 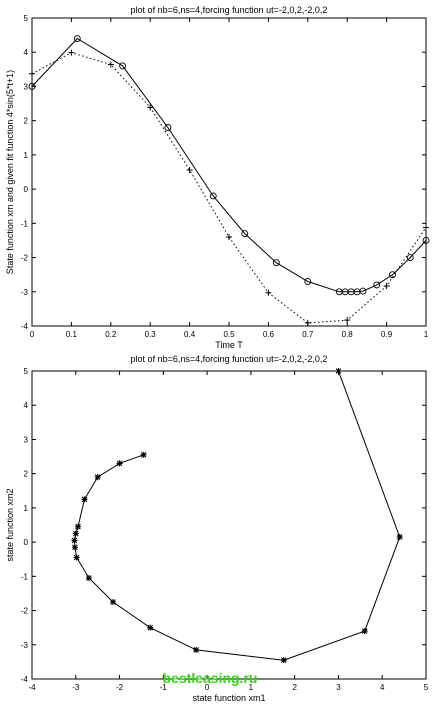 What do you see at coordinates (26, 439) in the screenshot?
I see `chart-2-y-tick-label: 3` at bounding box center [26, 439].